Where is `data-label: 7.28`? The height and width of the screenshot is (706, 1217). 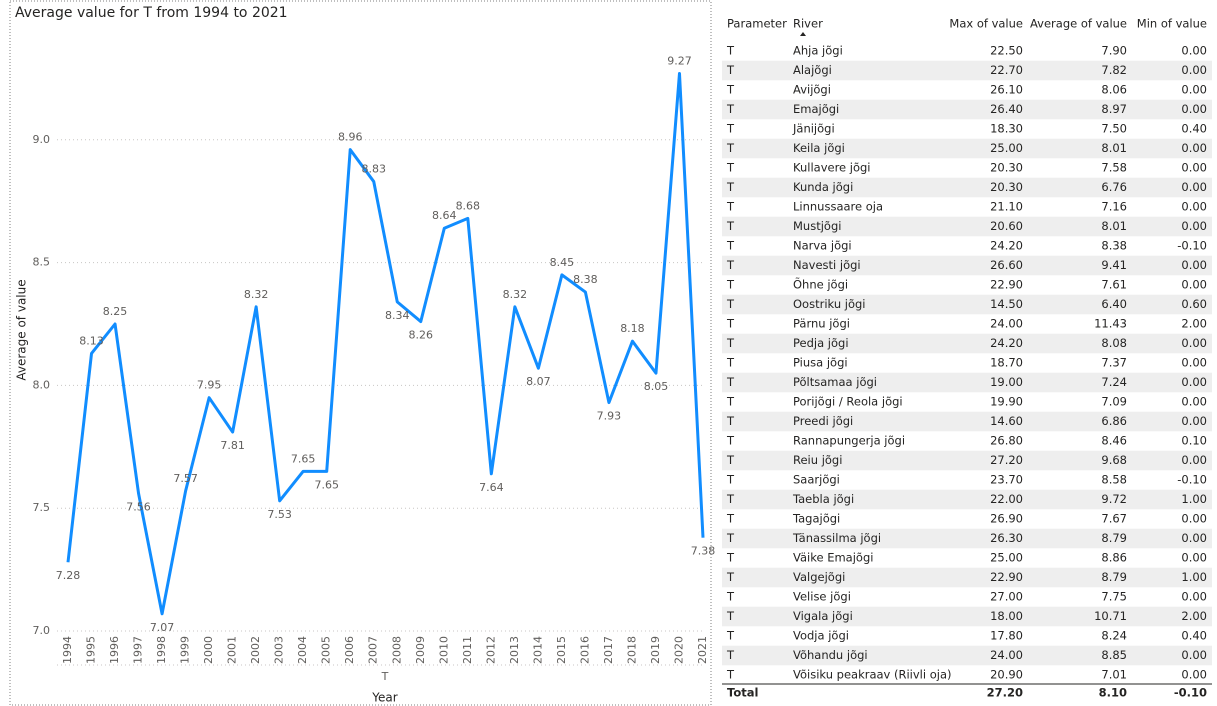 data-label: 7.28 is located at coordinates (68, 575).